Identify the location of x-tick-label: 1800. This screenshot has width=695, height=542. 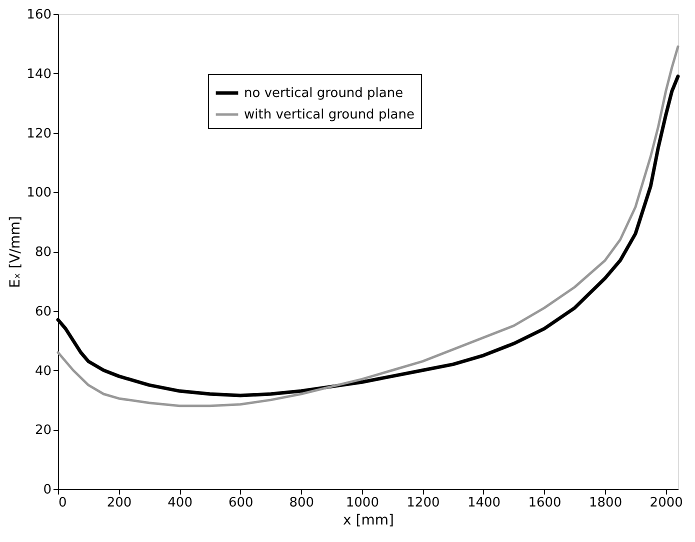
(605, 503).